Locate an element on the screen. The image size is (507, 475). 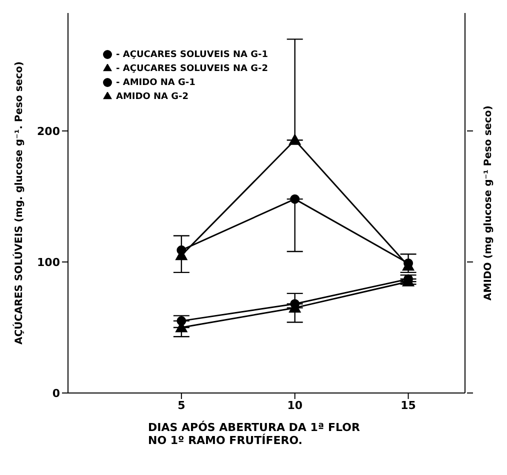
y-tick-label: 100 is located at coordinates (48, 262).